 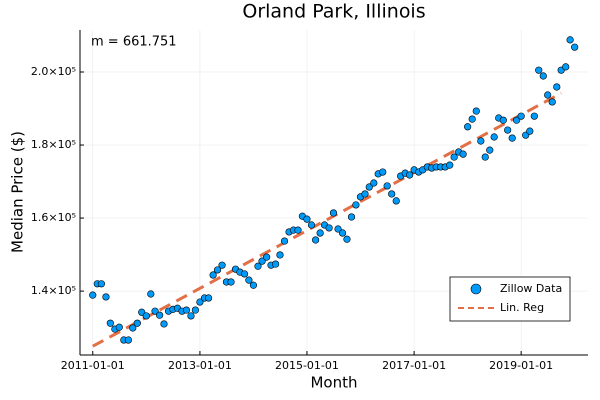 I want to click on x-tick-label: 2017-01-01, so click(x=414, y=365).